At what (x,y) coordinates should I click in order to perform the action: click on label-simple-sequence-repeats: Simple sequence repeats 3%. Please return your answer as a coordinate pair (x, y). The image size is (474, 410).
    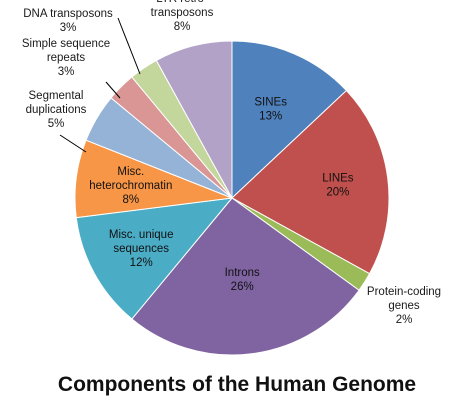
    Looking at the image, I should click on (66, 58).